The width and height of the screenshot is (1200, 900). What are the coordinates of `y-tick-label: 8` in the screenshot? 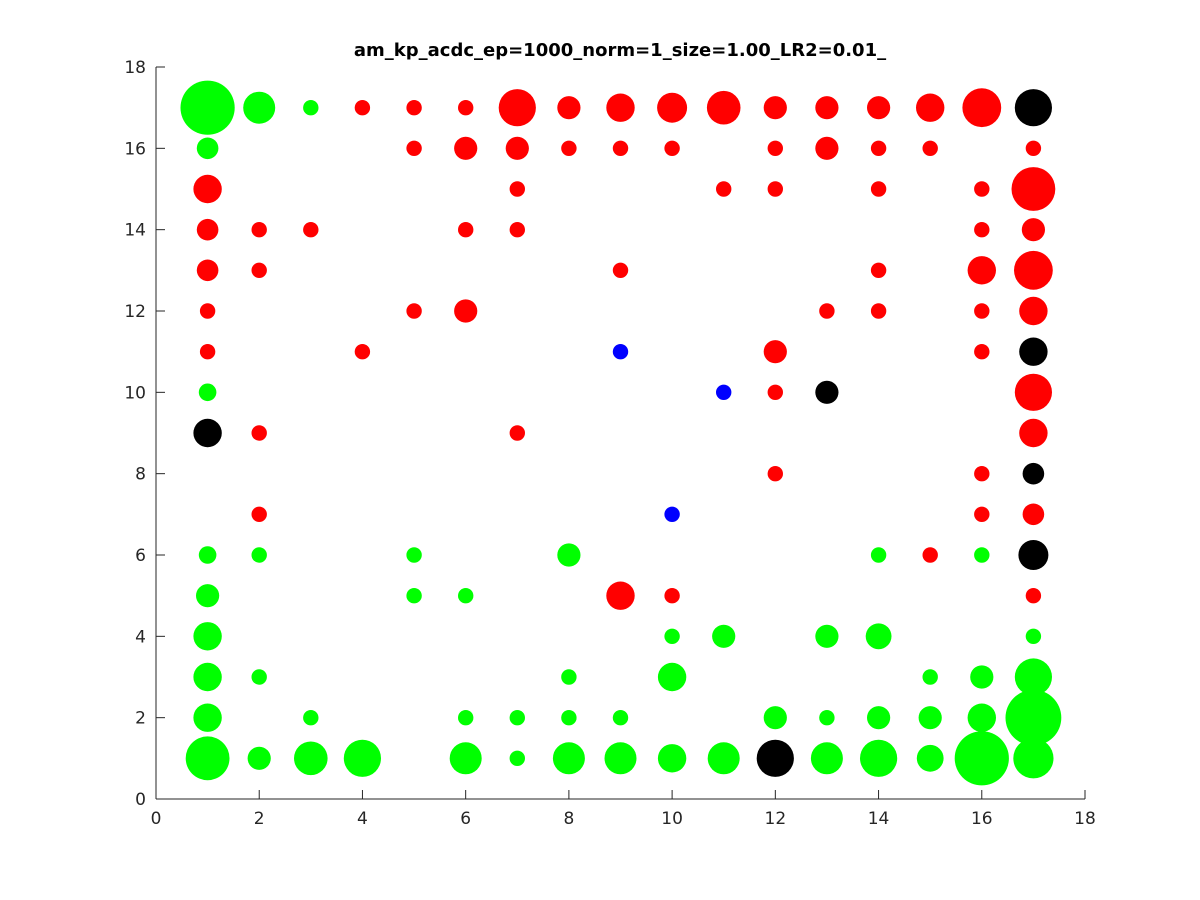 It's located at (140, 475).